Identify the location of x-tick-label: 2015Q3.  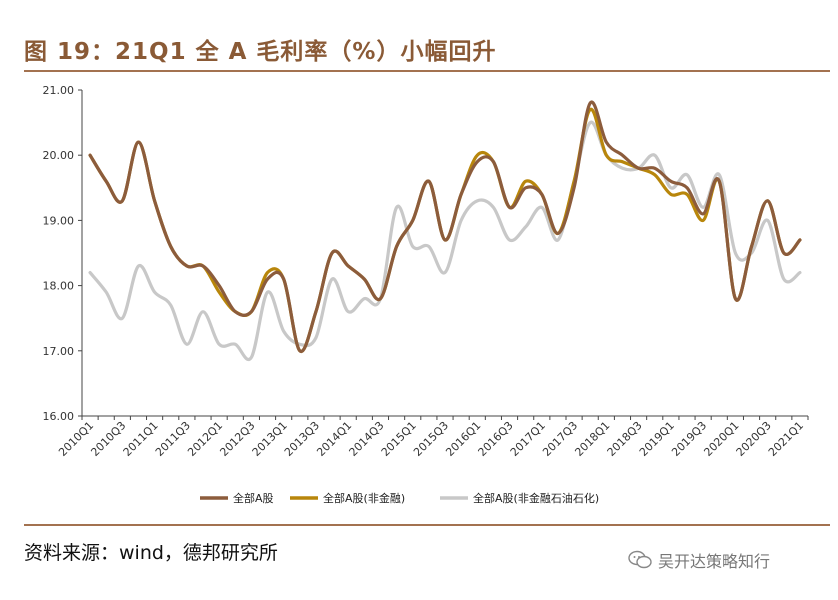
(431, 439).